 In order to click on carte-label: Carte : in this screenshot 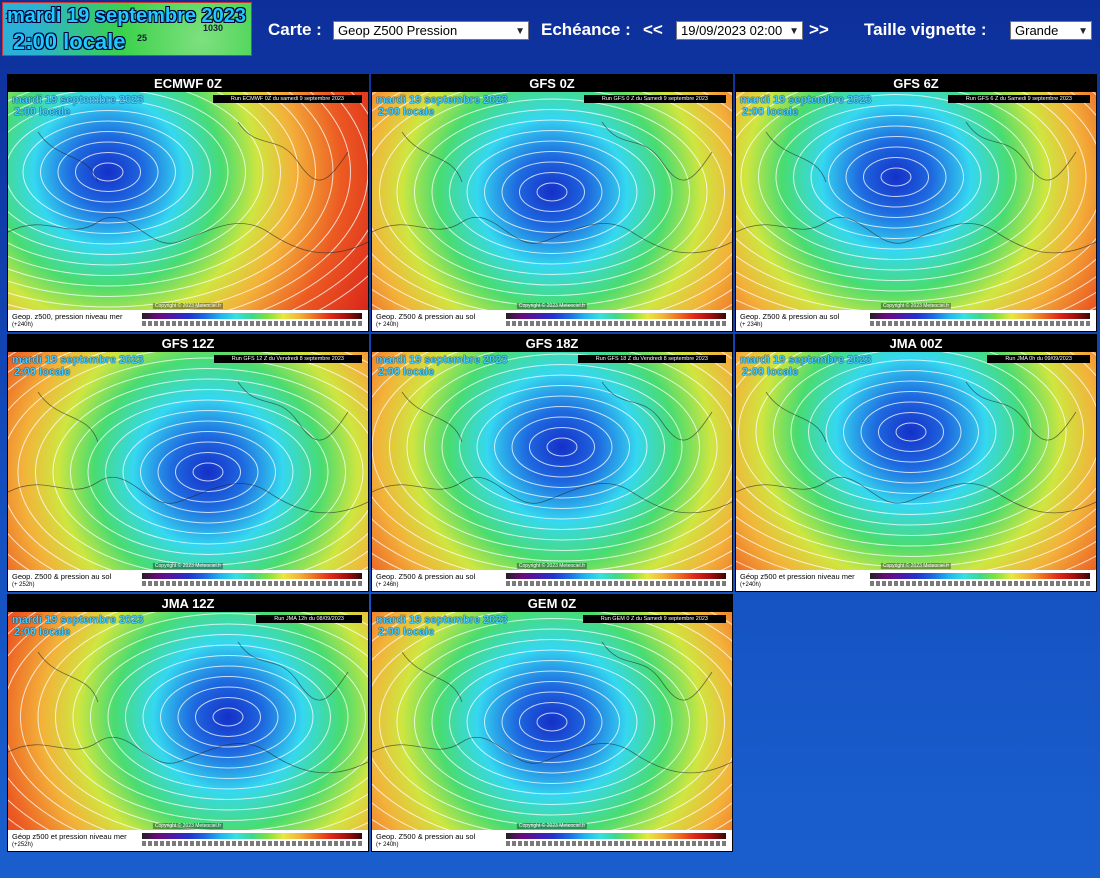, I will do `click(295, 29)`.